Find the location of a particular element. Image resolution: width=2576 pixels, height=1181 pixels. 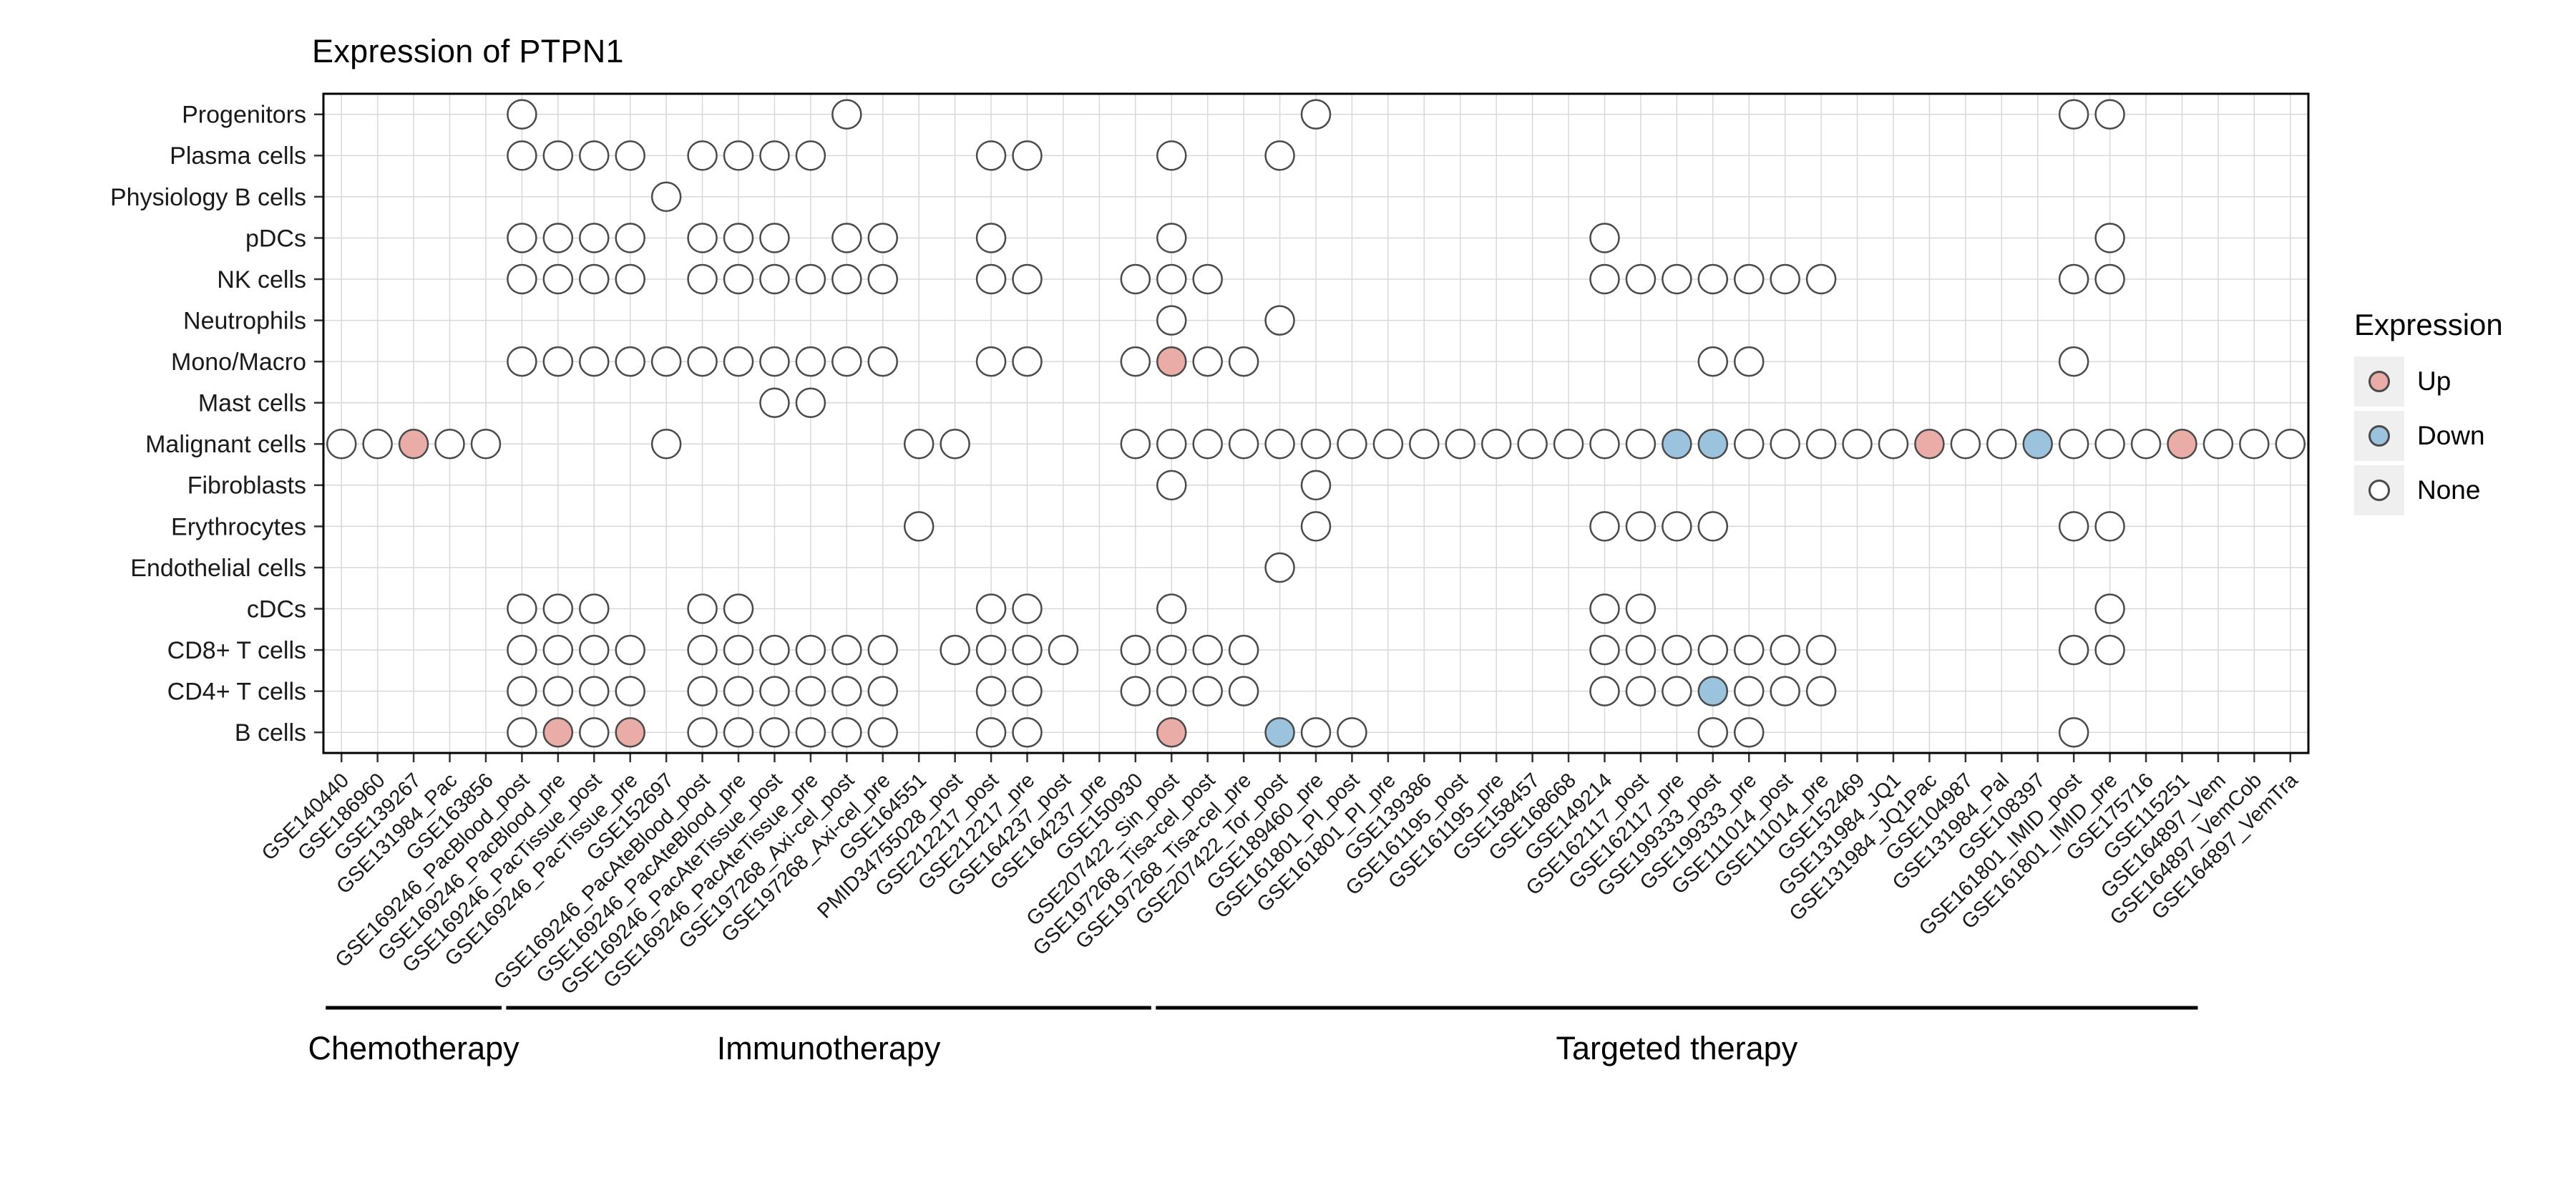

legend-item-label: Up is located at coordinates (2434, 381).